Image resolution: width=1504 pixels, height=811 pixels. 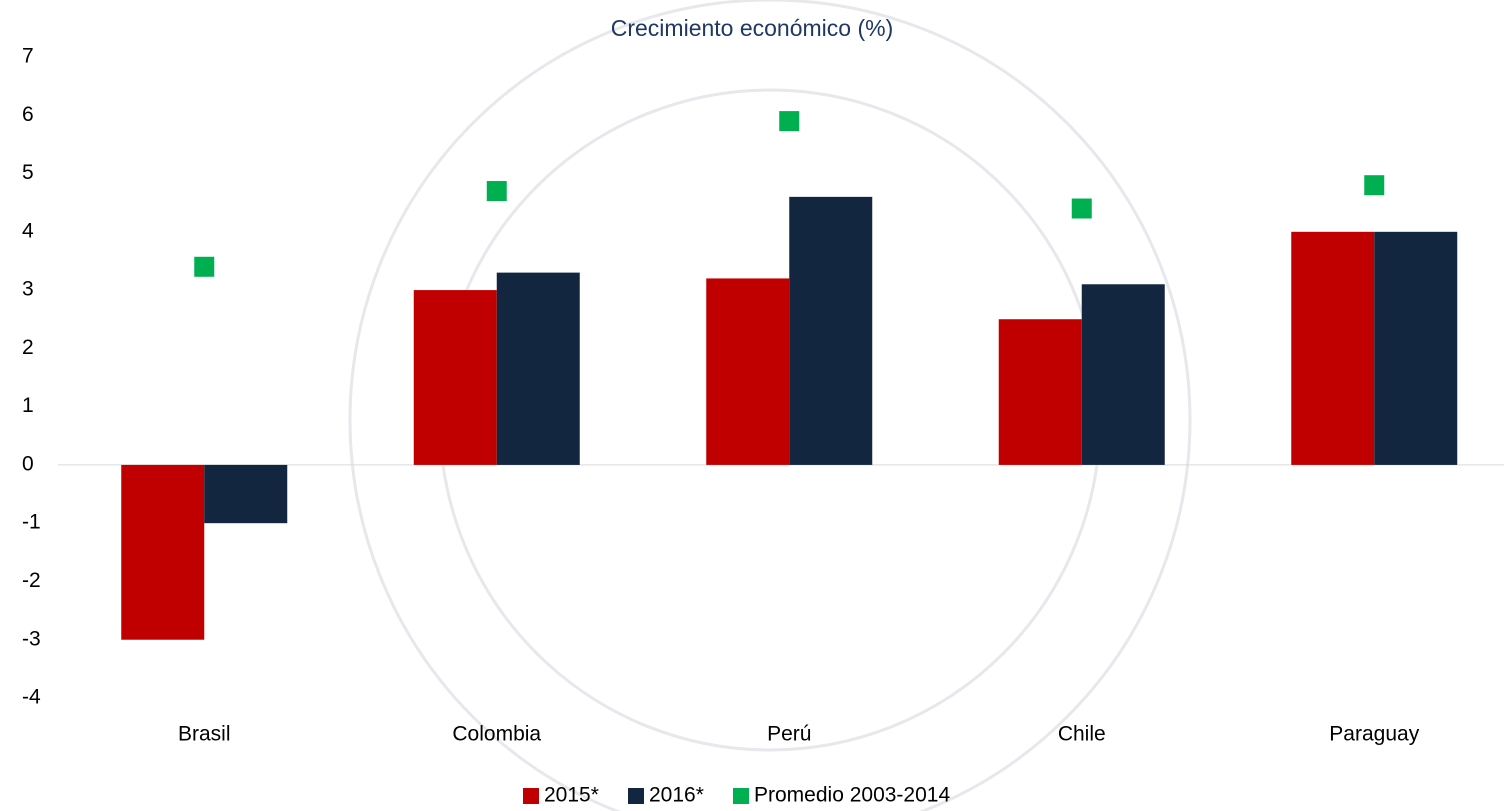 I want to click on x-tick-label: Chile, so click(x=1082, y=734).